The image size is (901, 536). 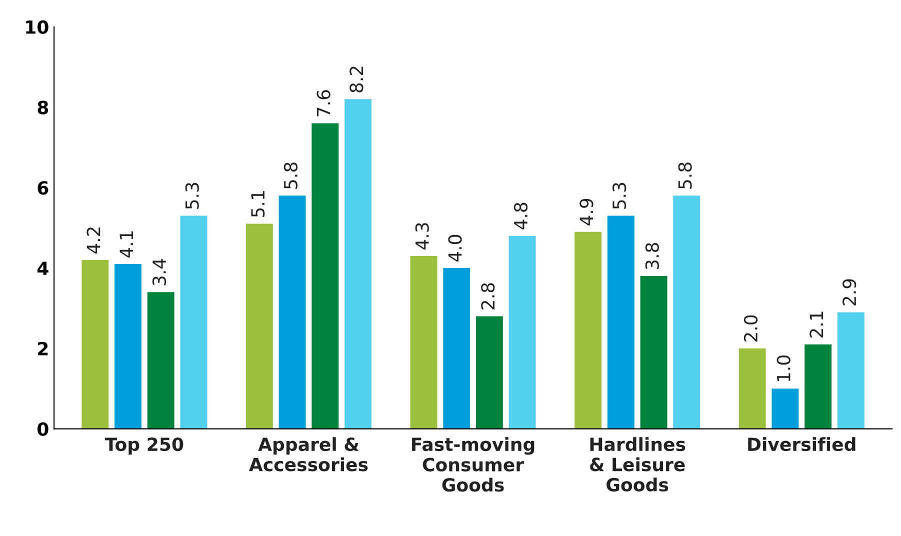 What do you see at coordinates (422, 236) in the screenshot?
I see `data-label: 4.3` at bounding box center [422, 236].